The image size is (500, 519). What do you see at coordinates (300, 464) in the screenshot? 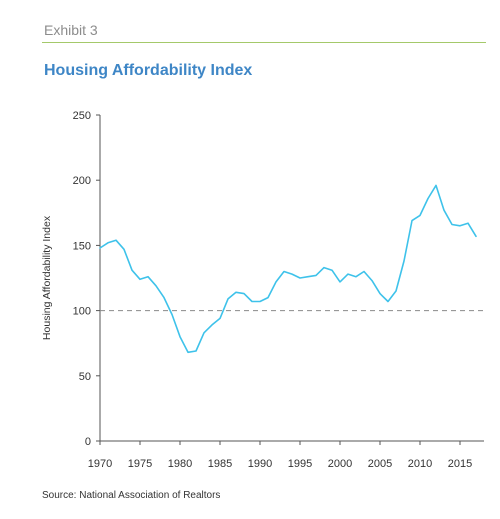
I see `x-tick-label: 1995` at bounding box center [300, 464].